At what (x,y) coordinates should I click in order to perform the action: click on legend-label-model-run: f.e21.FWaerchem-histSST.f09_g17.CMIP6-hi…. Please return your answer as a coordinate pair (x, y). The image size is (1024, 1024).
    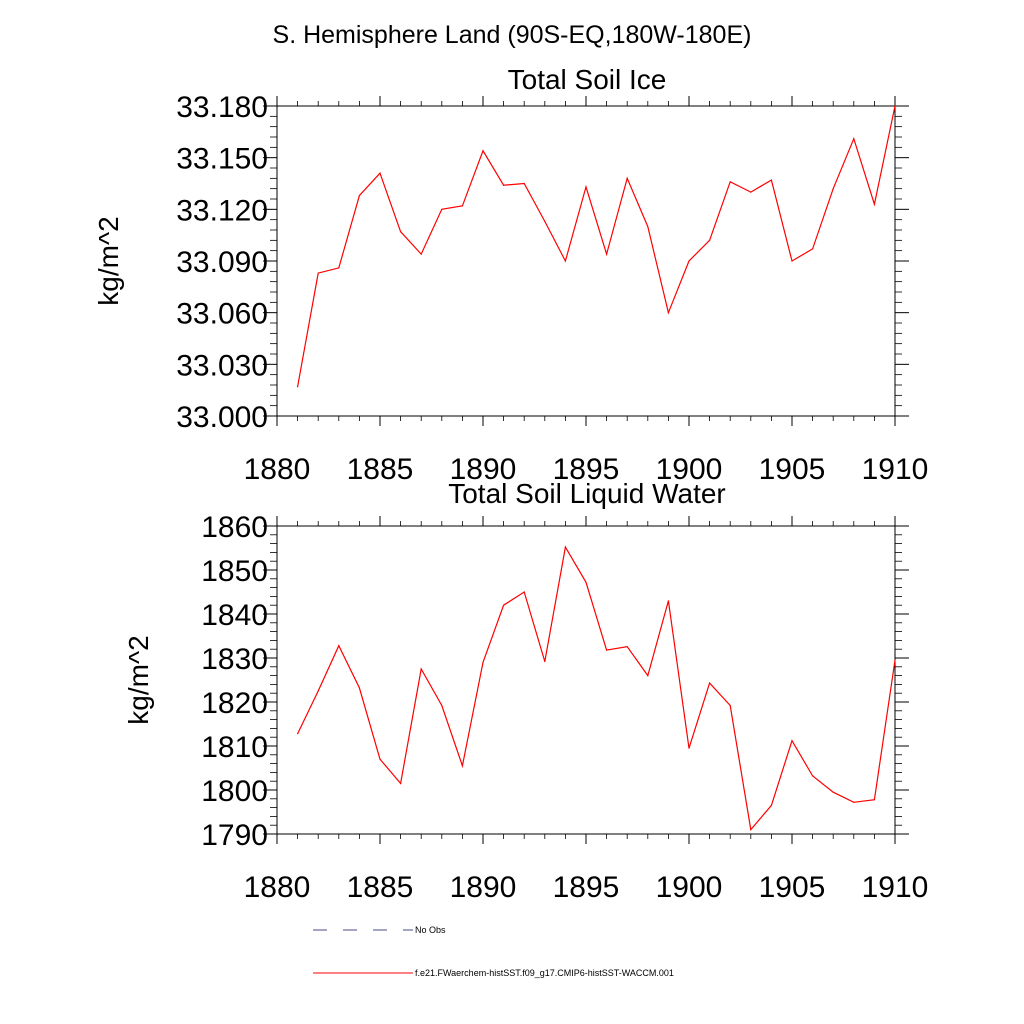
    Looking at the image, I should click on (544, 973).